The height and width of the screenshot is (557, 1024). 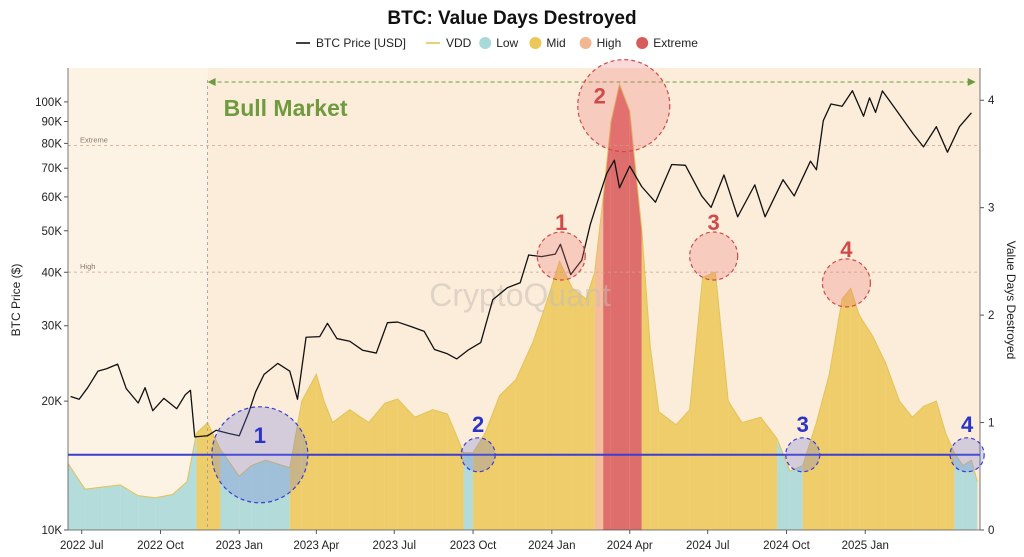 I want to click on chart-title: BTC: Value Days Destroyed, so click(x=511, y=18).